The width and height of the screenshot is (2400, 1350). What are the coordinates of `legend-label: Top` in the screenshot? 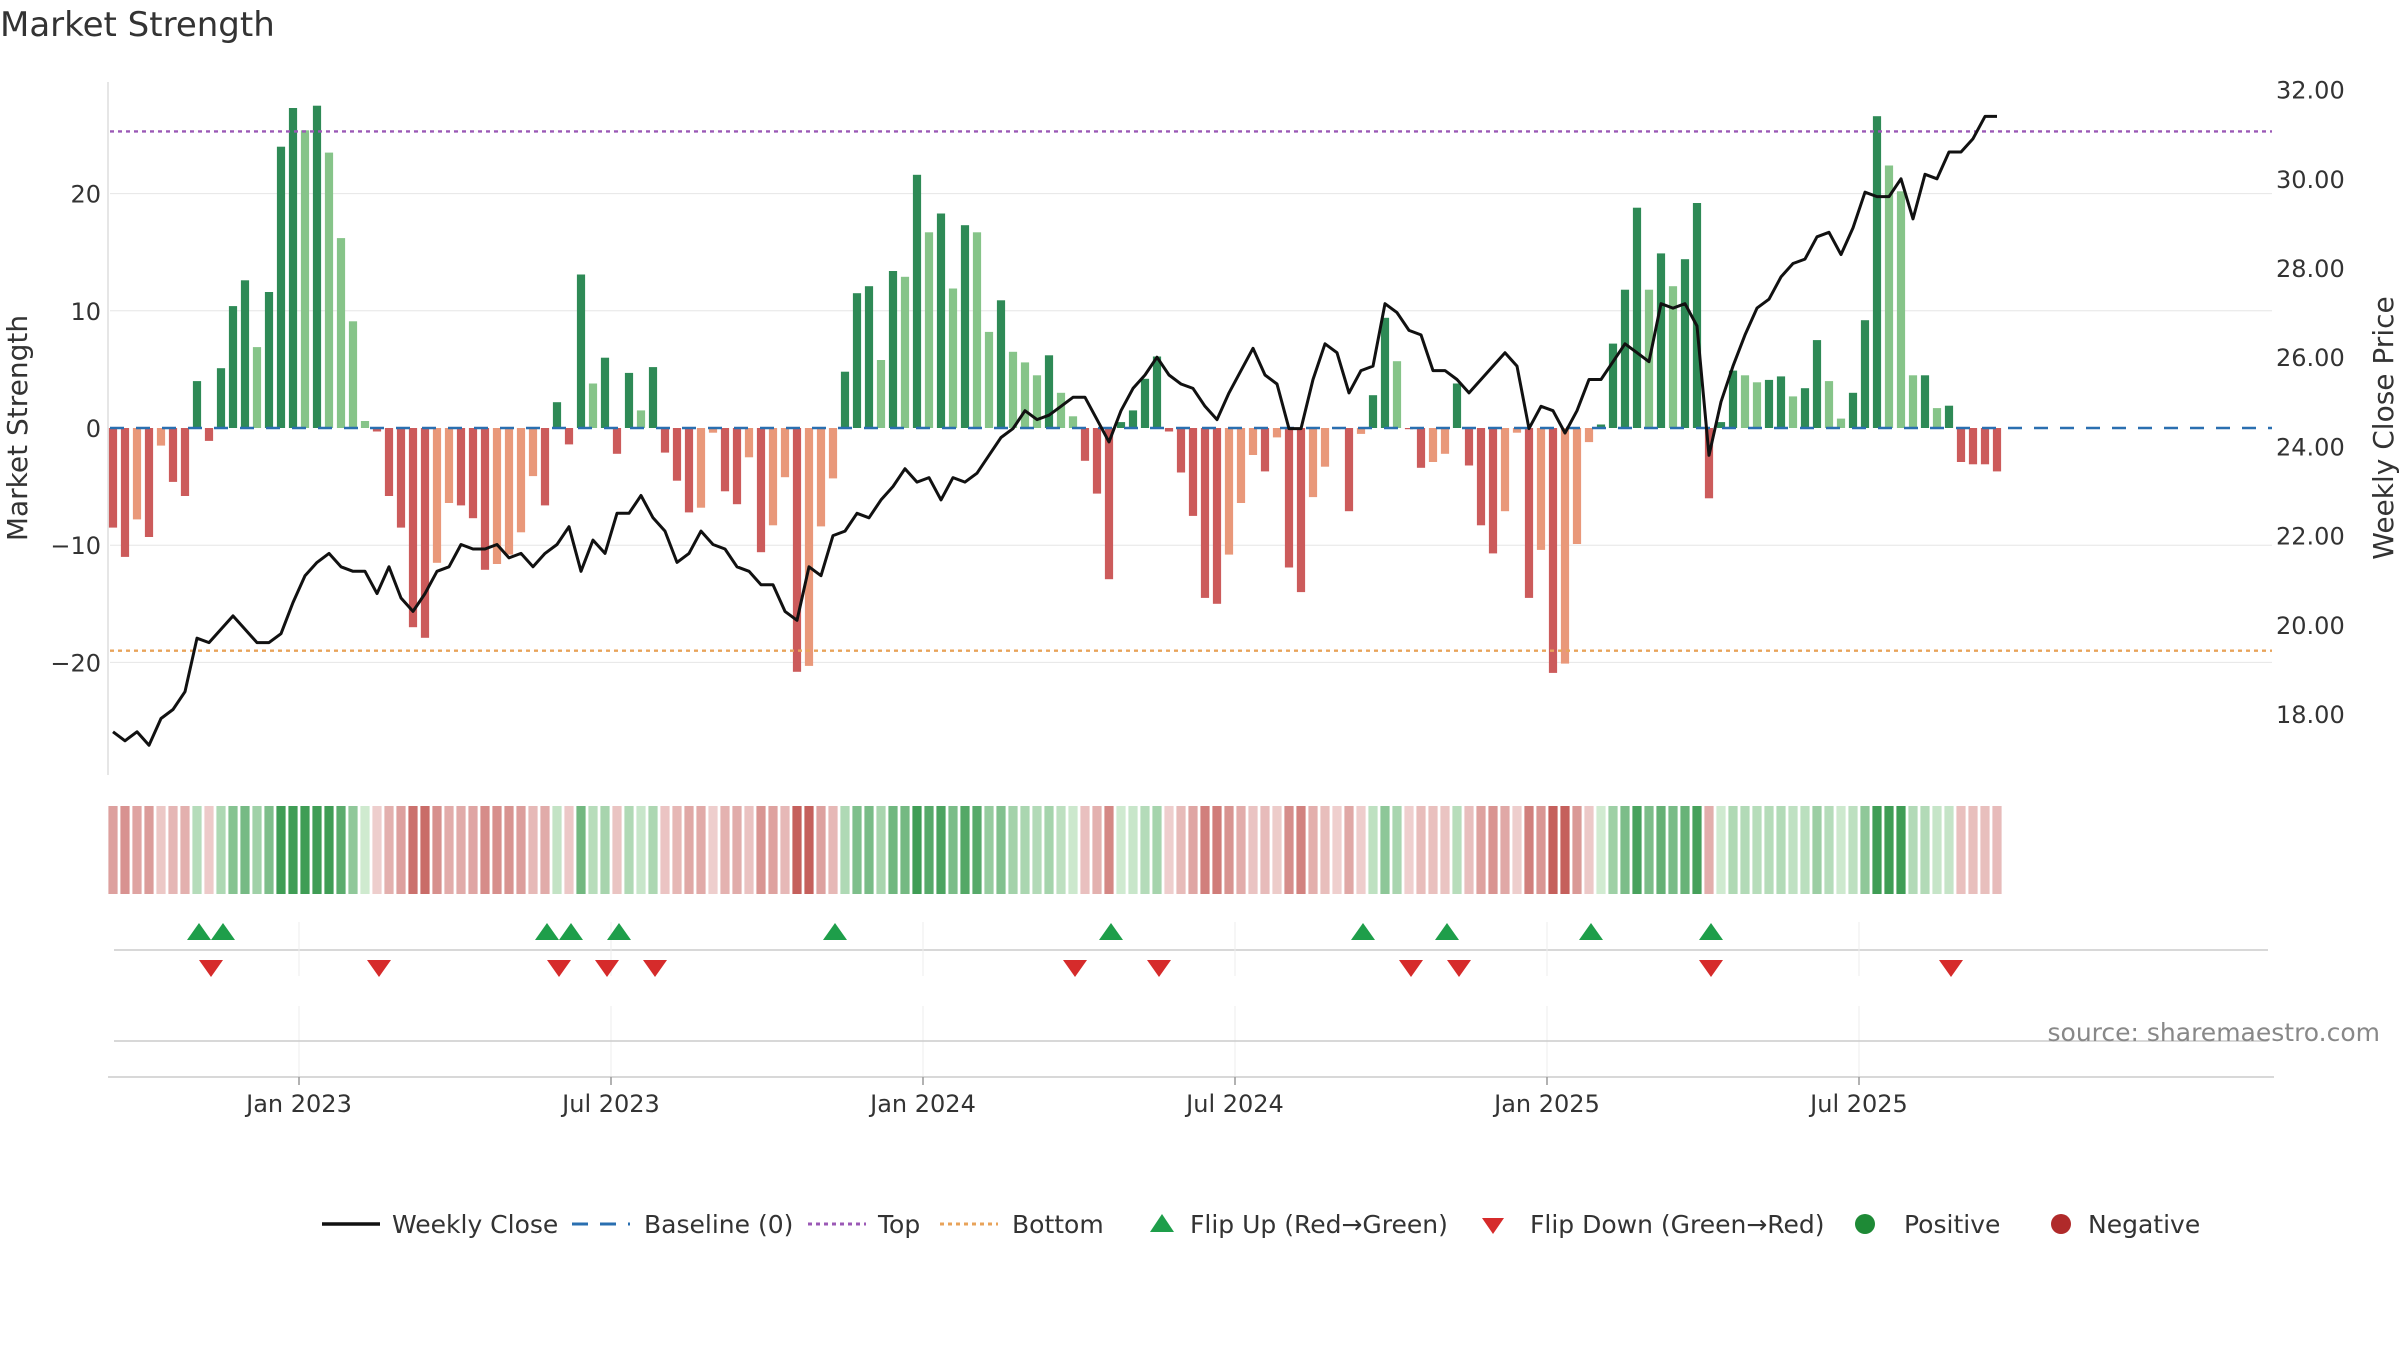 It's located at (898, 1224).